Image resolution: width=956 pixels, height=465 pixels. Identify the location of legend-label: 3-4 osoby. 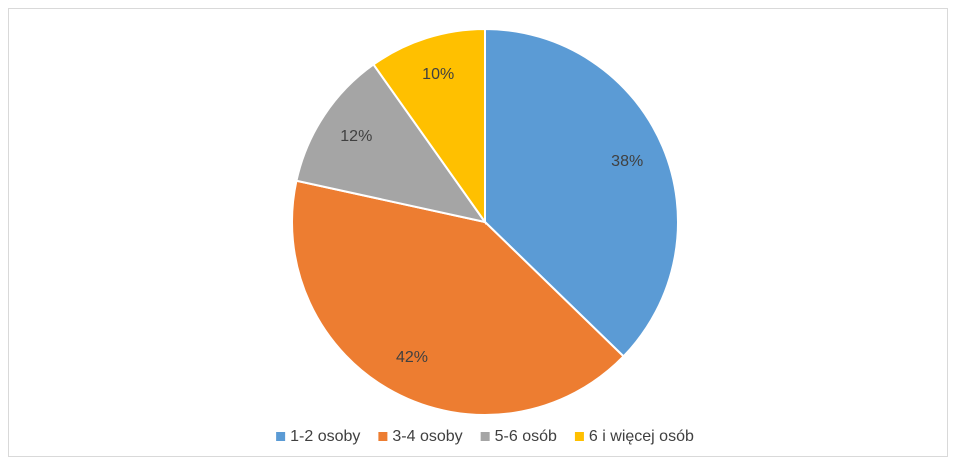
(427, 436).